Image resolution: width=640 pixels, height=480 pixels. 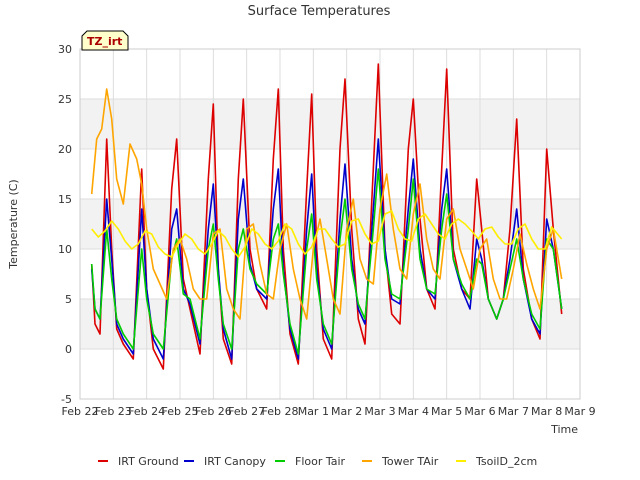 What do you see at coordinates (65, 99) in the screenshot?
I see `y-tick-label: 25` at bounding box center [65, 99].